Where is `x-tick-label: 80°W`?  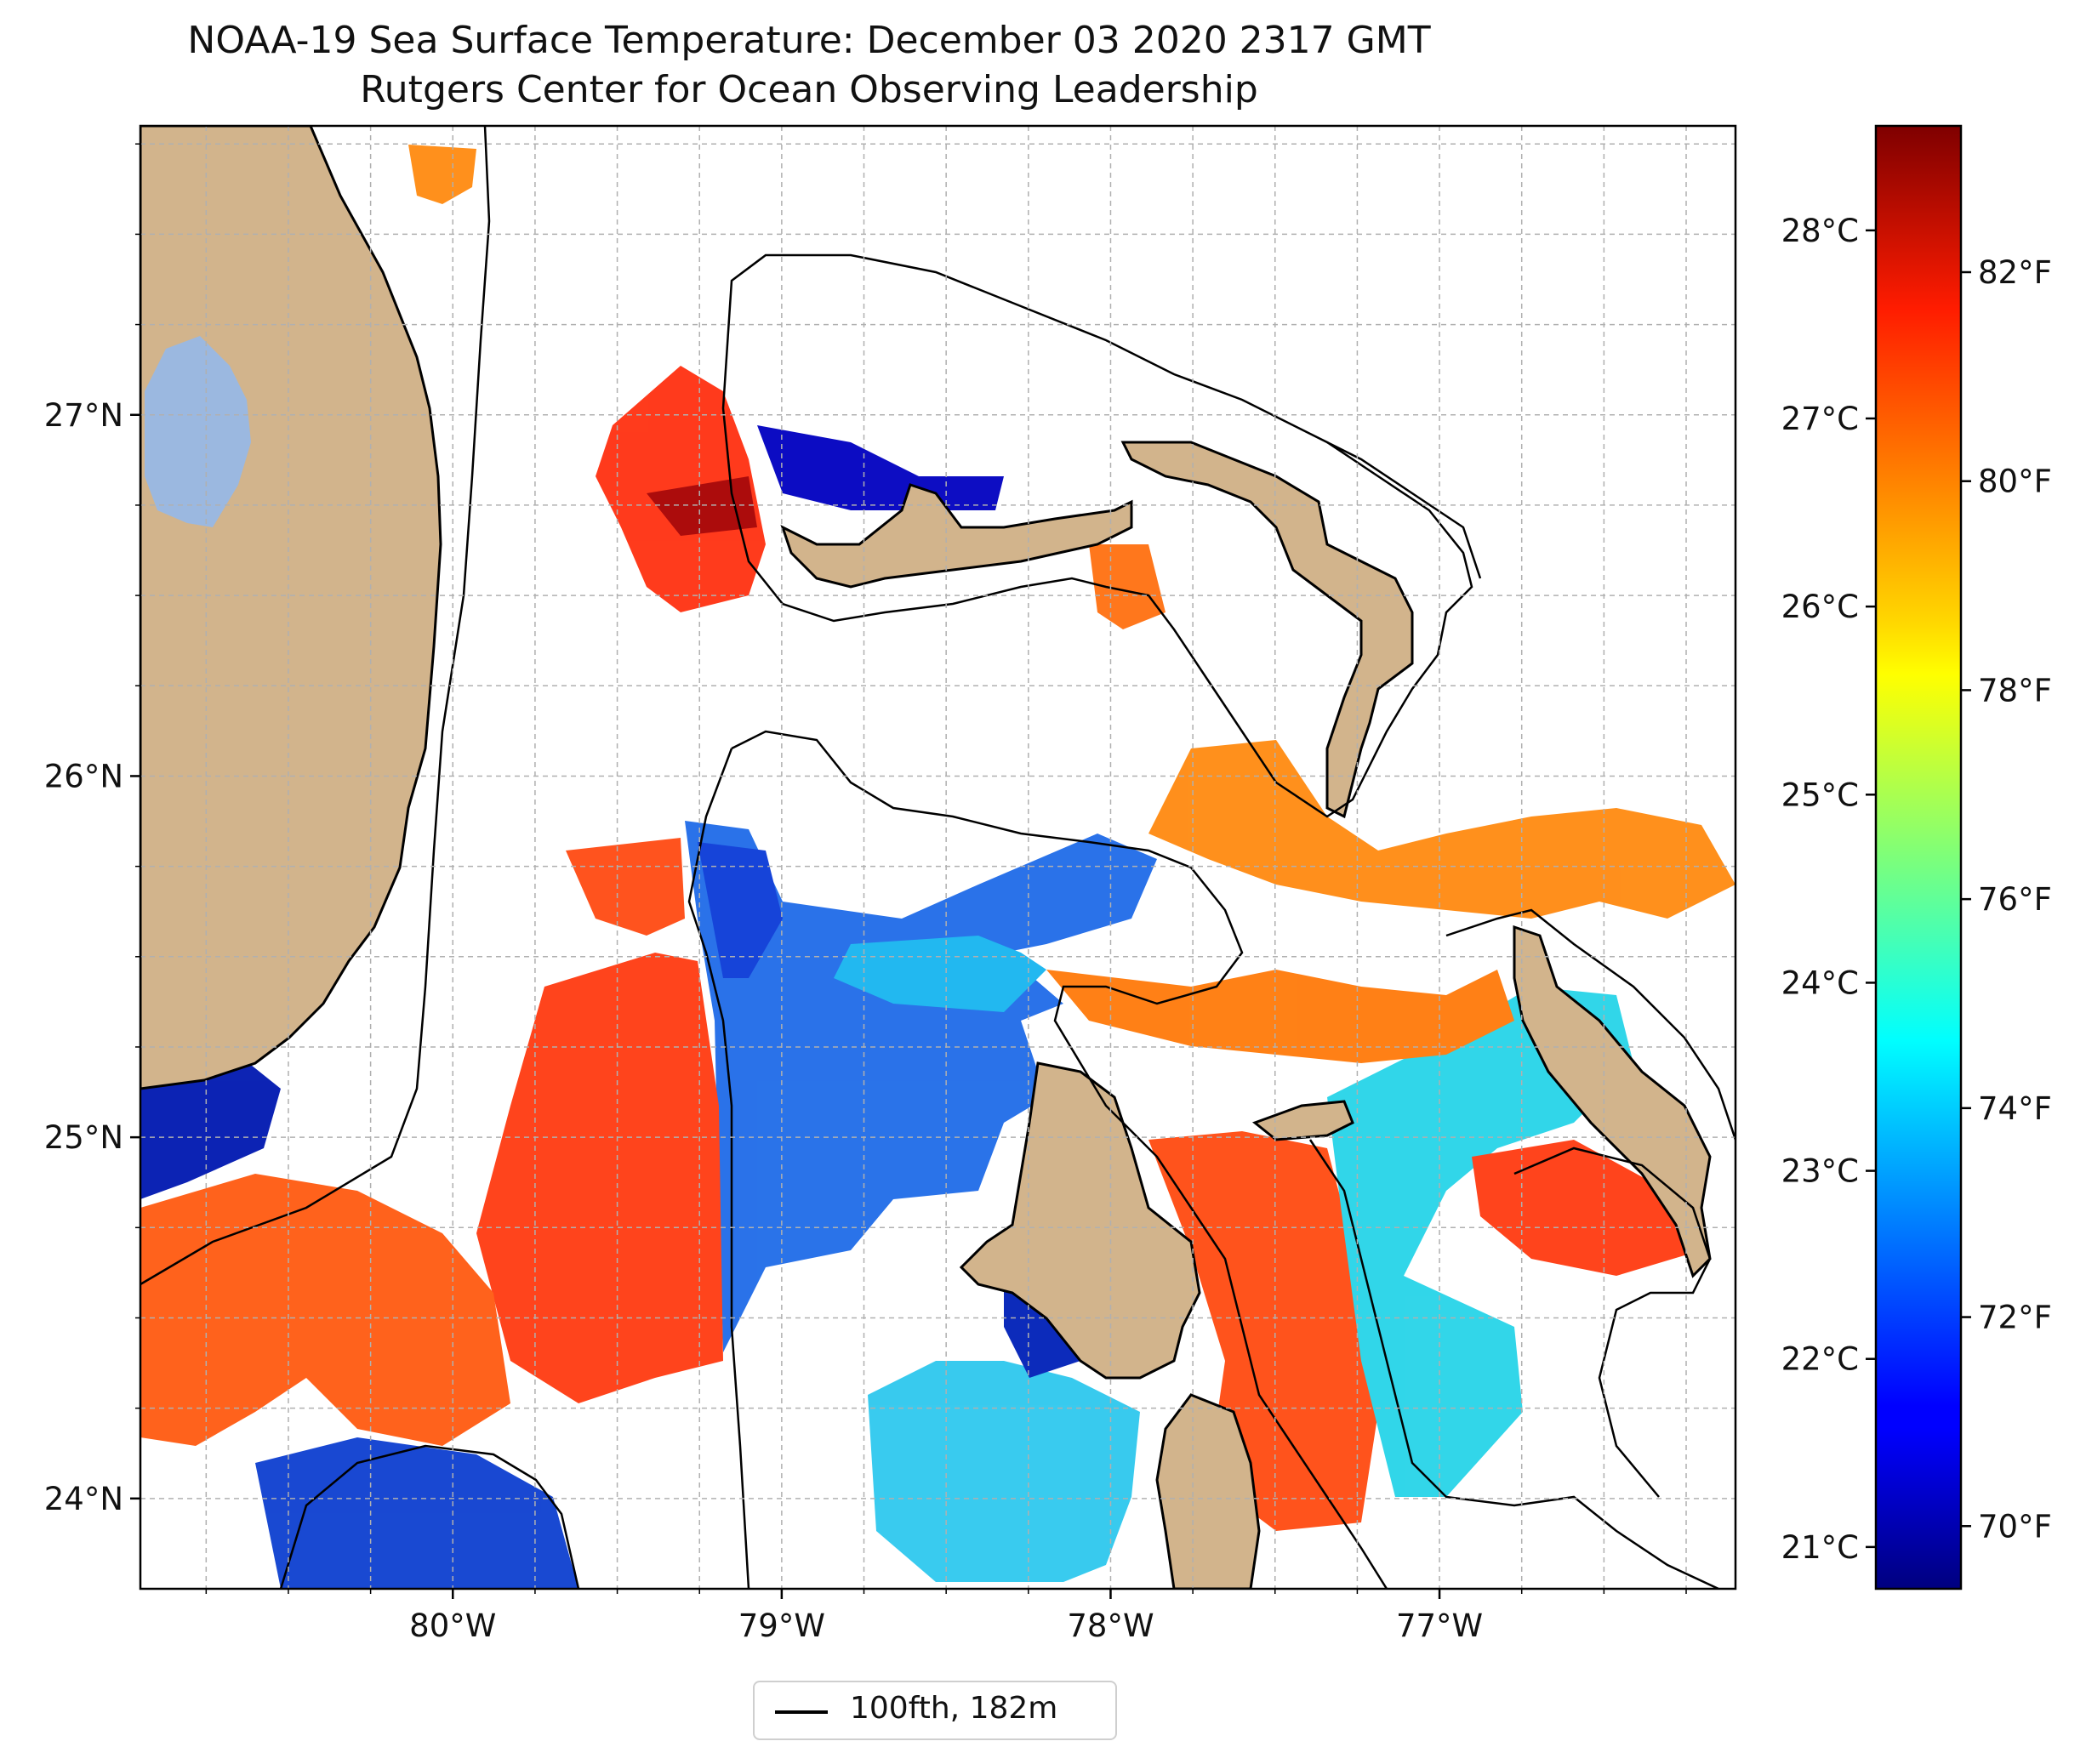
x-tick-label: 80°W is located at coordinates (452, 1626).